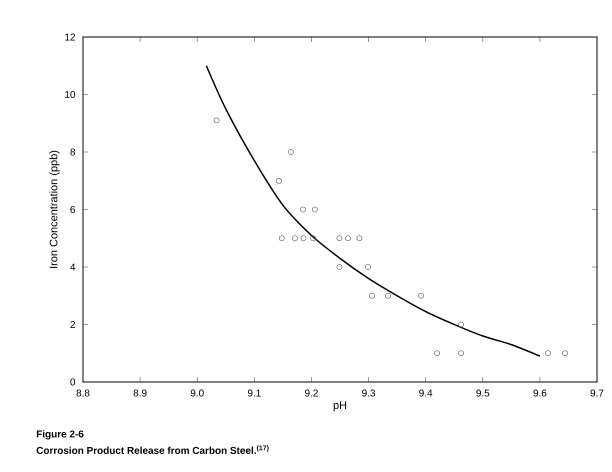  What do you see at coordinates (340, 406) in the screenshot?
I see `x-axis-title: pH` at bounding box center [340, 406].